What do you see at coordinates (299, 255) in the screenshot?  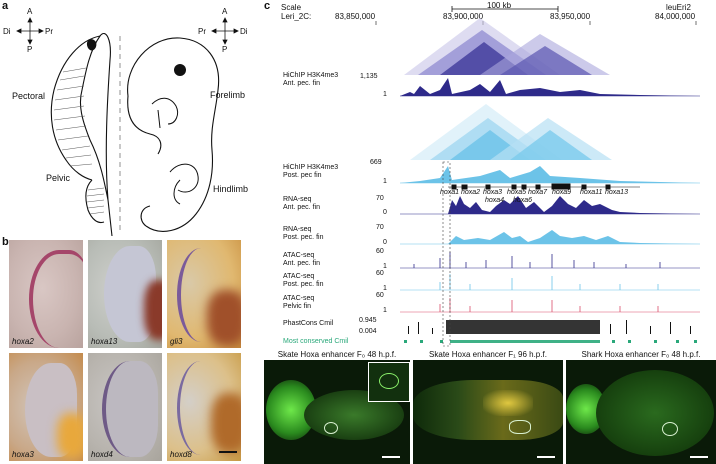 I see `track-label-atac-ant-1: ATAC-seq` at bounding box center [299, 255].